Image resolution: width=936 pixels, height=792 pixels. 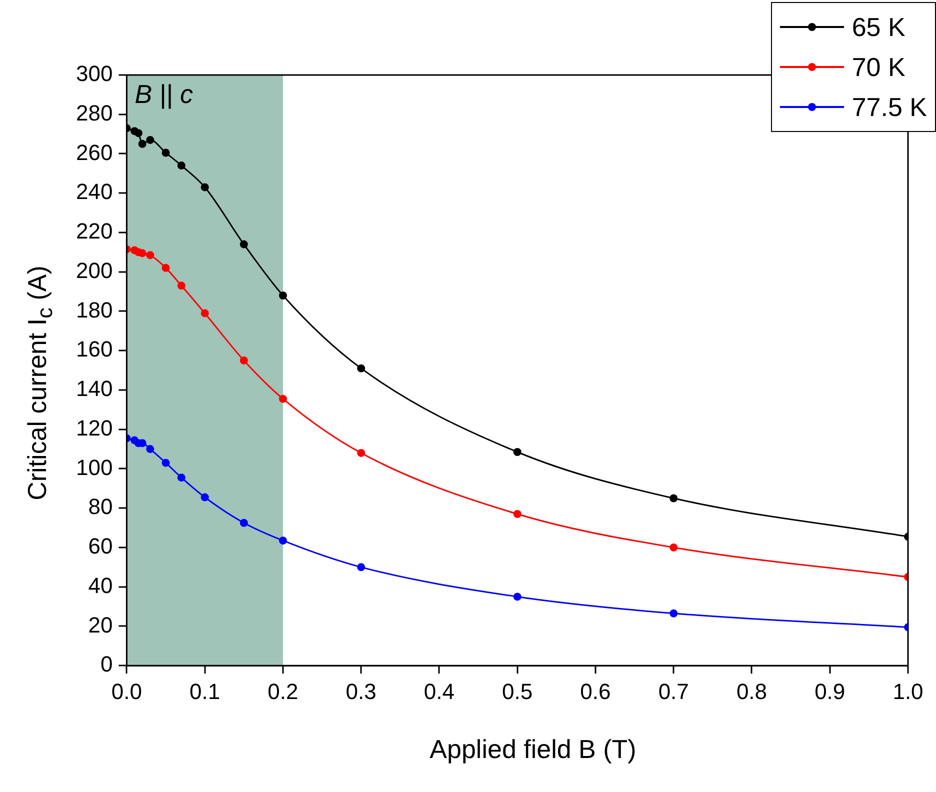 What do you see at coordinates (94, 467) in the screenshot?
I see `y-tick-label: 100` at bounding box center [94, 467].